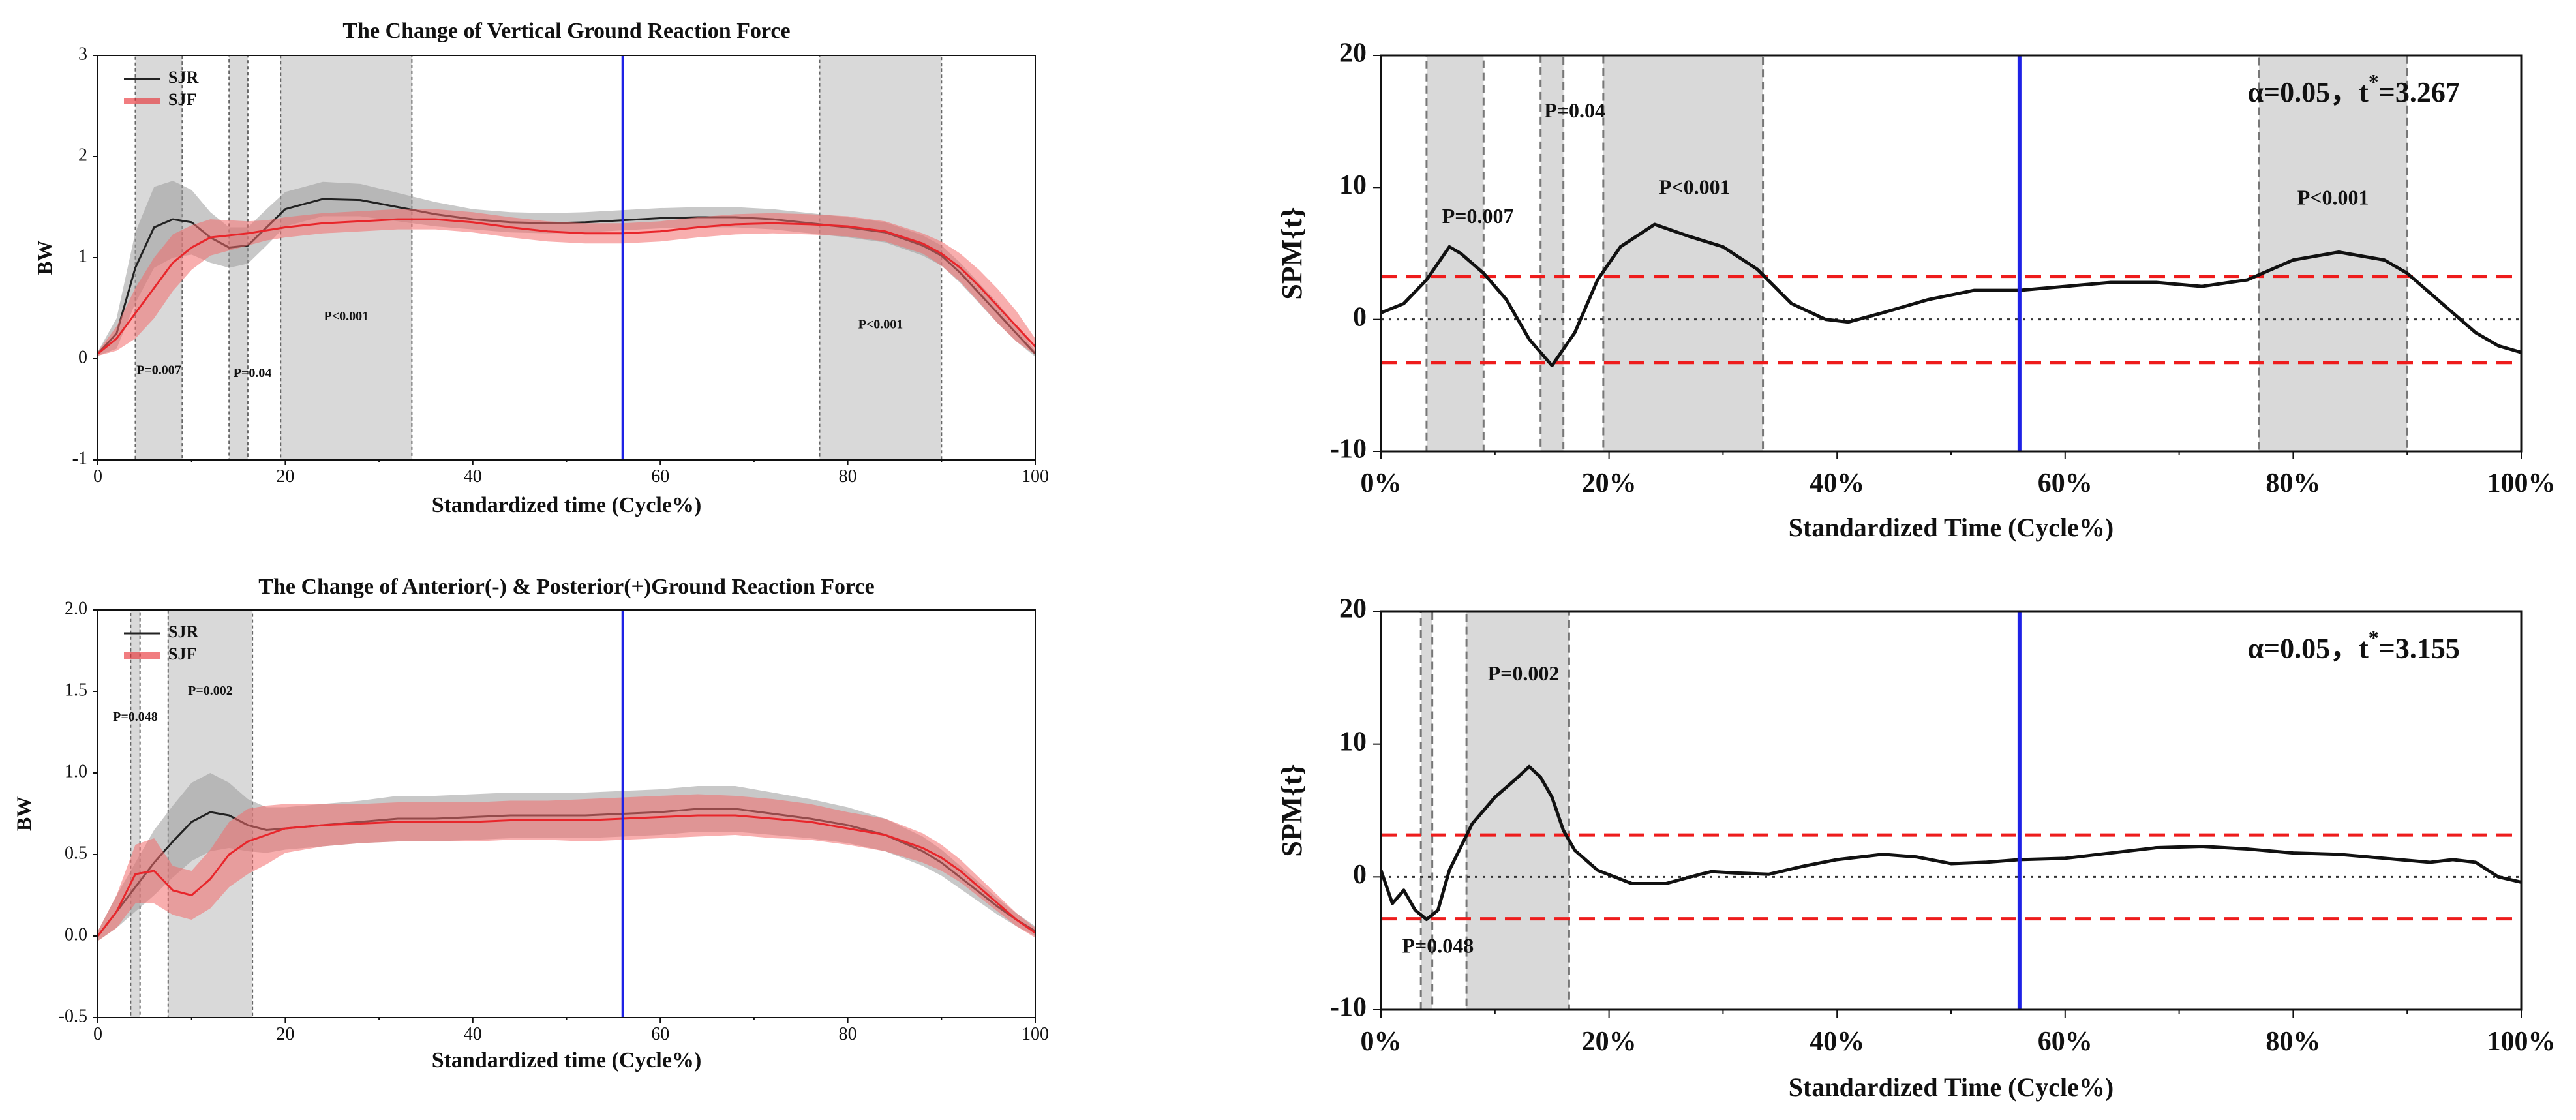  Describe the element at coordinates (76, 853) in the screenshot. I see `y-tick-label: 0.5` at that location.